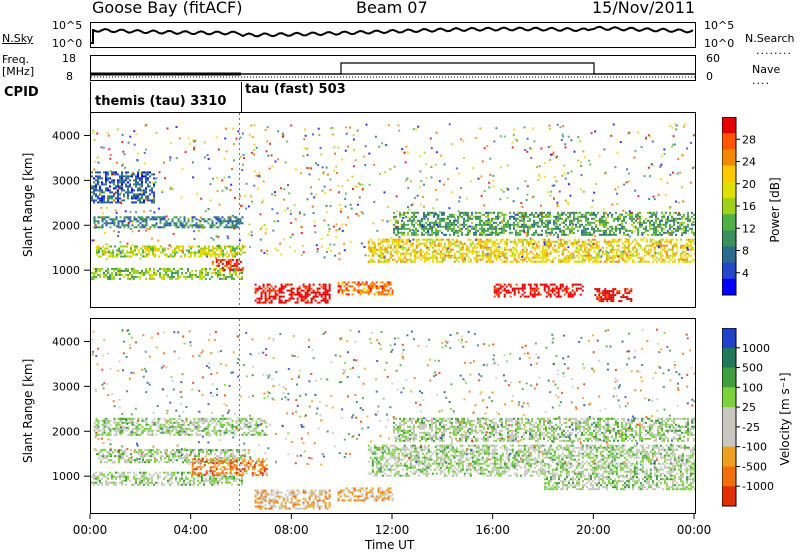  What do you see at coordinates (756, 348) in the screenshot?
I see `colorbar-tick-label: 1000` at bounding box center [756, 348].